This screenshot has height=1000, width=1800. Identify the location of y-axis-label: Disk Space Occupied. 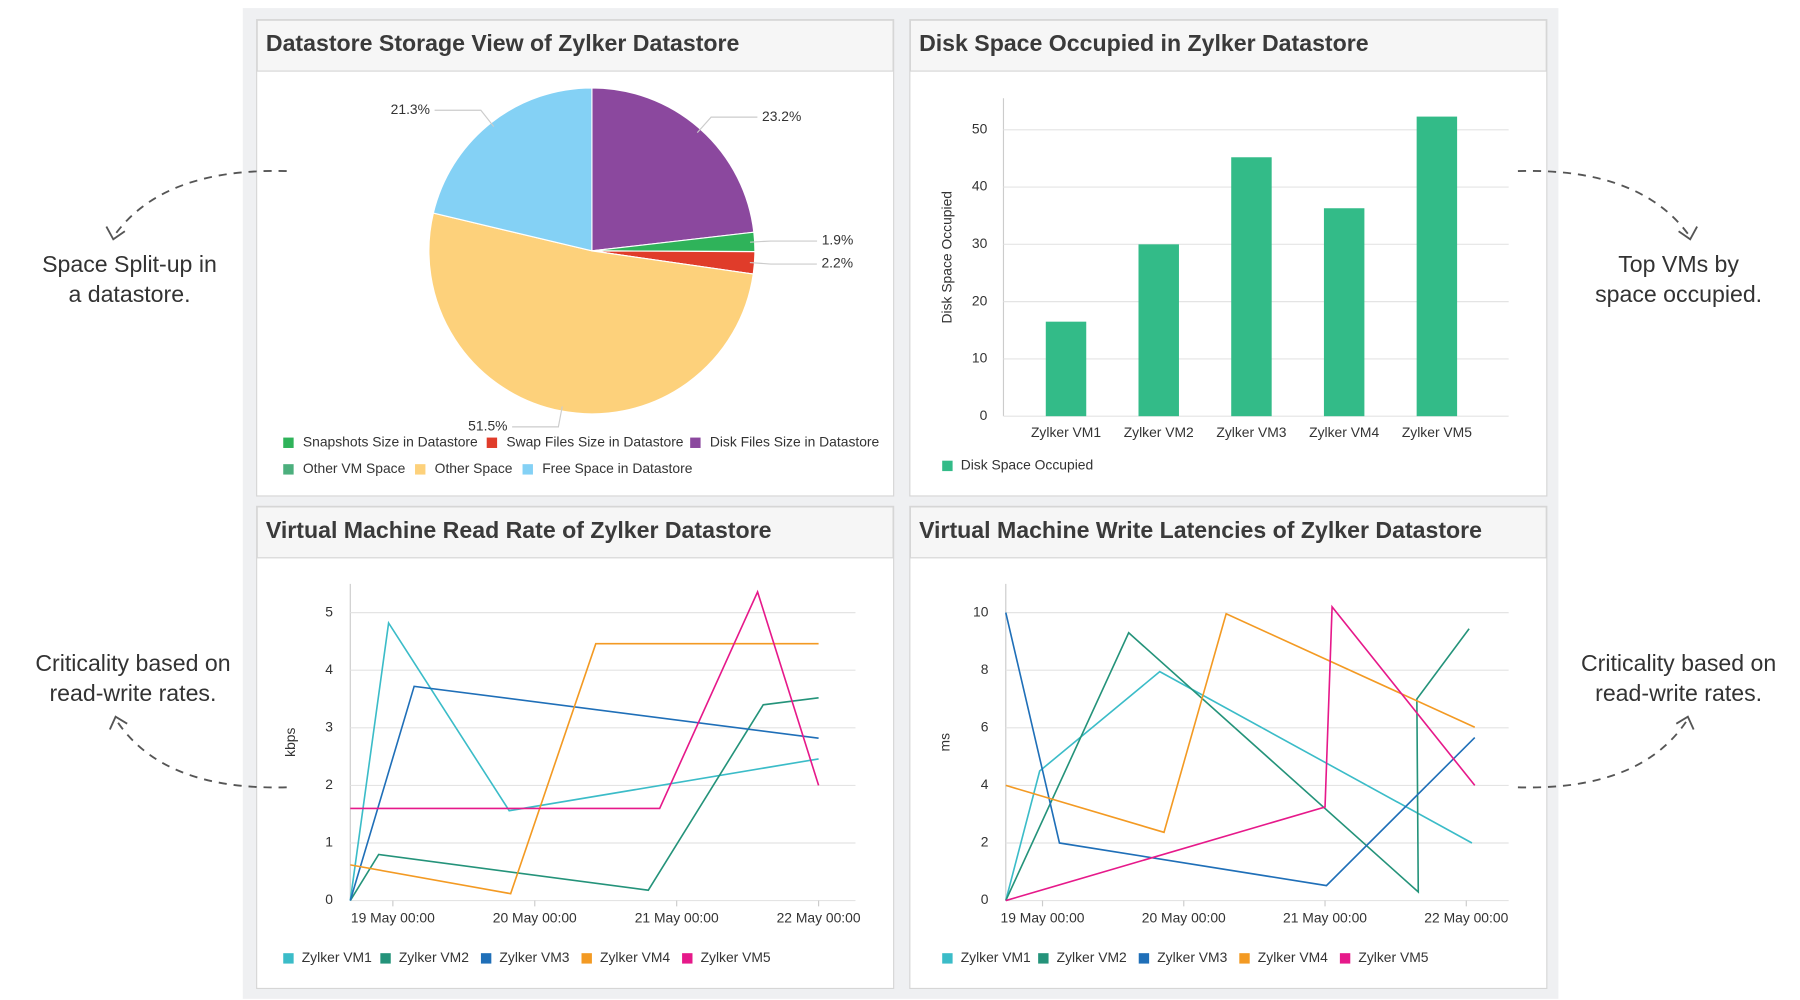
(947, 257).